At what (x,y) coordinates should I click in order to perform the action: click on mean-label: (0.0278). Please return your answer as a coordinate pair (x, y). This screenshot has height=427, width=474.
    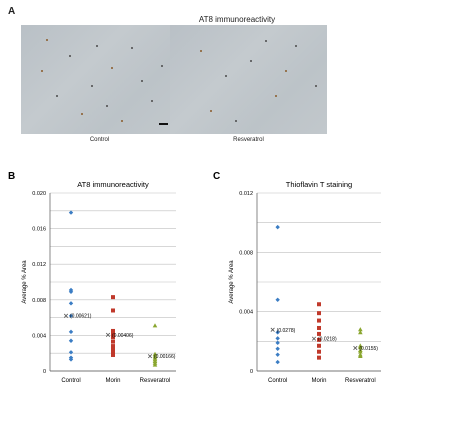
    Looking at the image, I should click on (286, 331).